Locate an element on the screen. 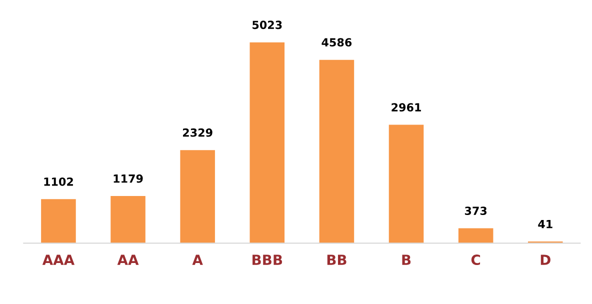  data-label: 4586 is located at coordinates (337, 42).